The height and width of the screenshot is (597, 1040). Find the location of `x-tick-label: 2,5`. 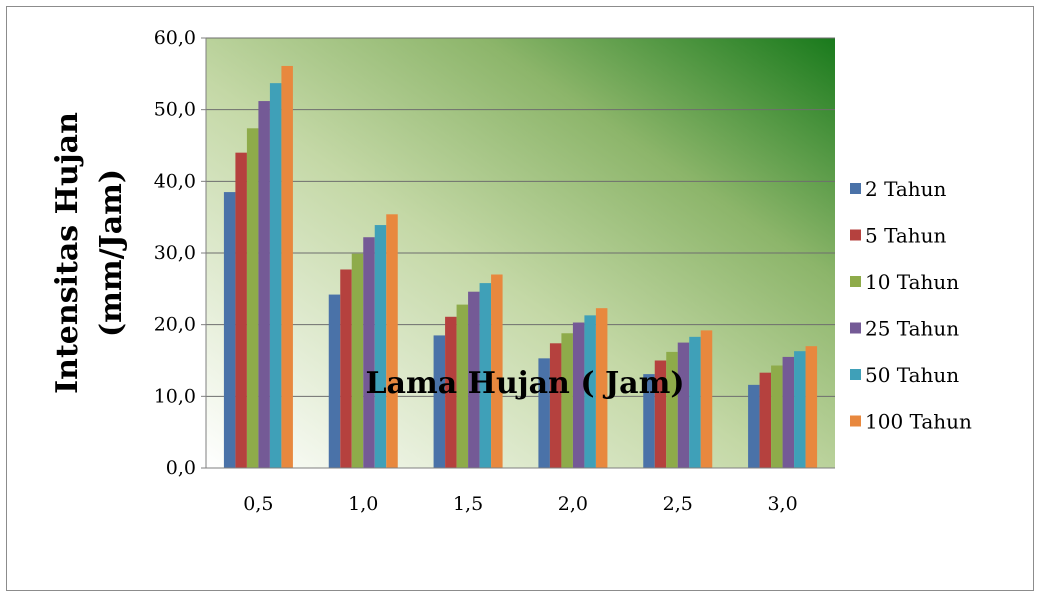

x-tick-label: 2,5 is located at coordinates (678, 504).